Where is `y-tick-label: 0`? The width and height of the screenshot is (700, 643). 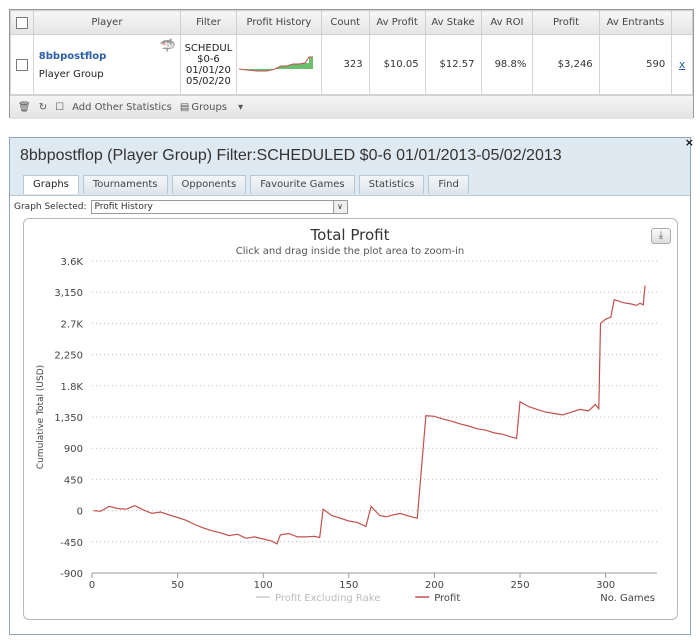 y-tick-label: 0 is located at coordinates (80, 512).